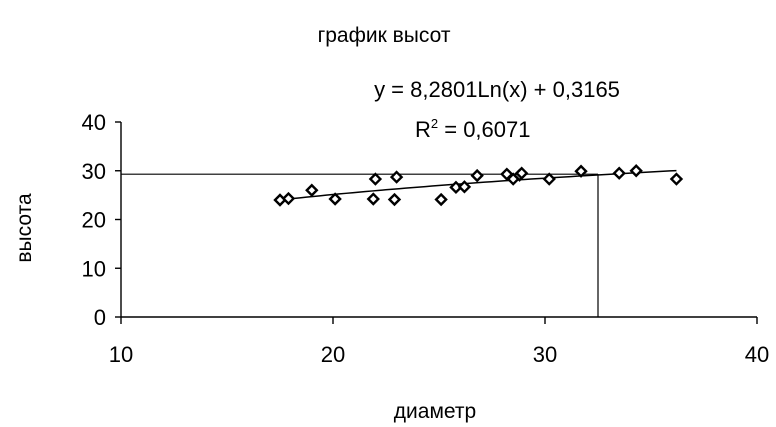 This screenshot has width=776, height=427. What do you see at coordinates (434, 123) in the screenshot?
I see `r-squared-superscript: 2` at bounding box center [434, 123].